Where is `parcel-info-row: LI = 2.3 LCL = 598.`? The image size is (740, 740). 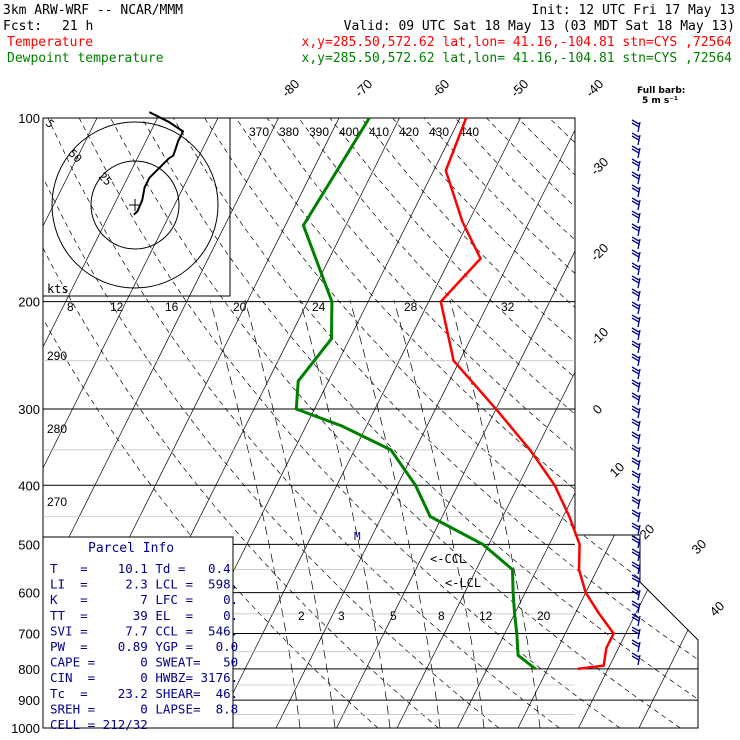 parcel-info-row: LI = 2.3 LCL = 598. is located at coordinates (144, 584).